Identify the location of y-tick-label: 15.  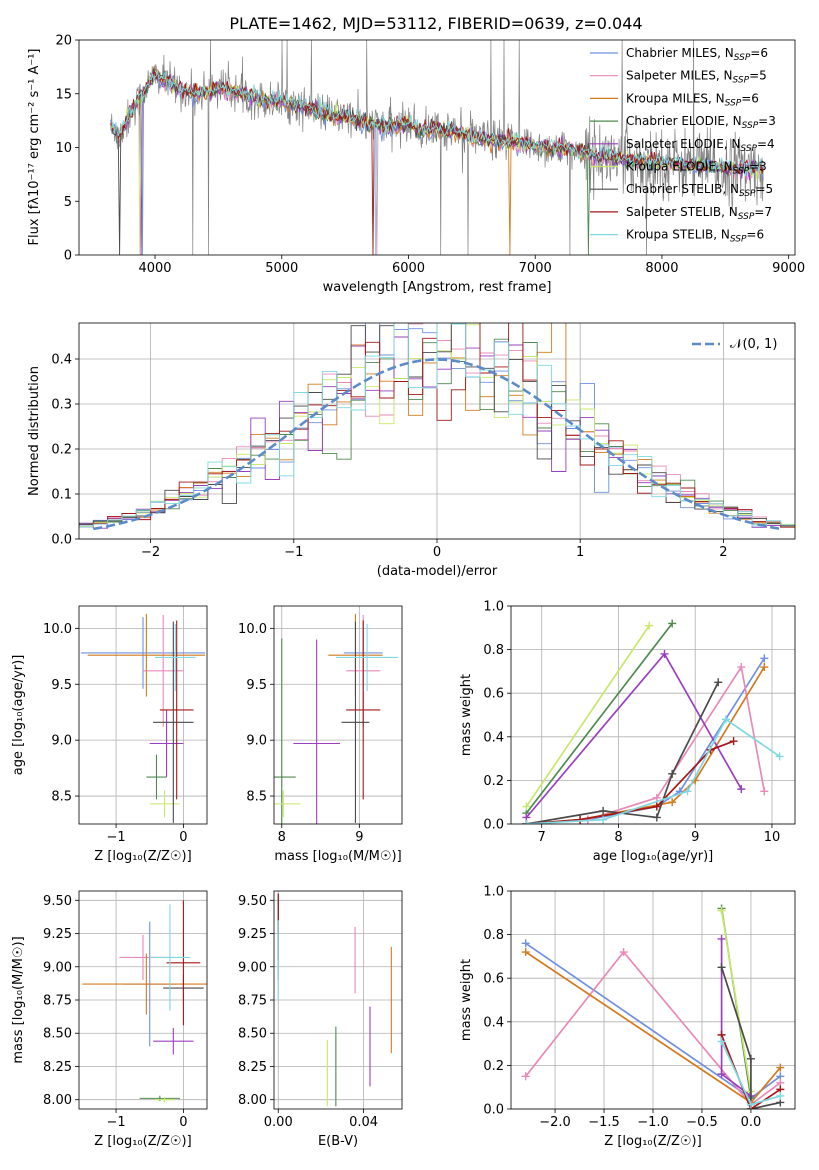
(63, 94).